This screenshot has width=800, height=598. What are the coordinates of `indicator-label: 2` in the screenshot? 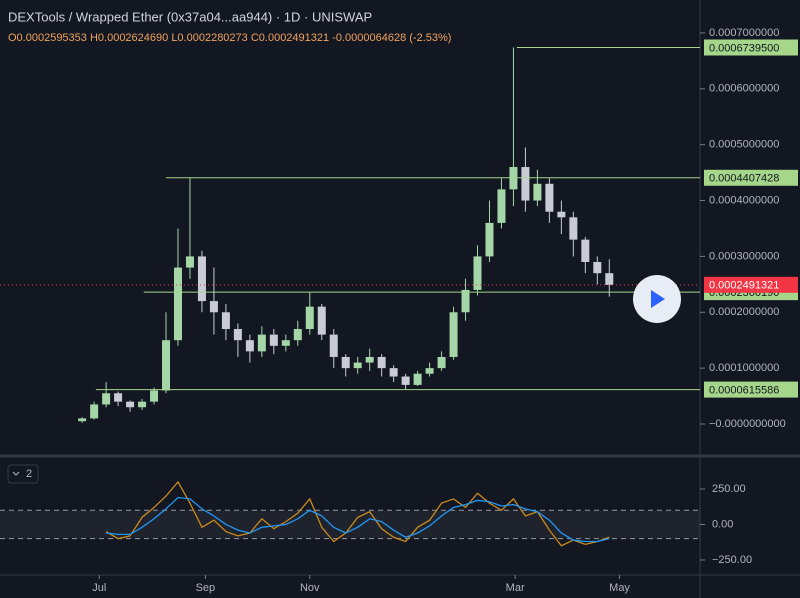 It's located at (29, 474).